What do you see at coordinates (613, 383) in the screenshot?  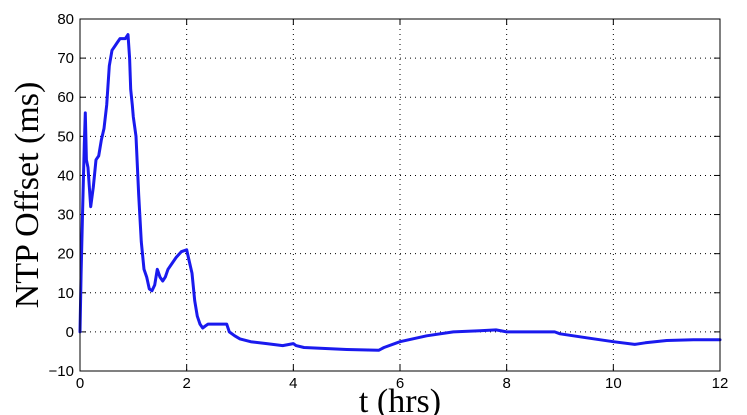 I see `x-tick-label: 10` at bounding box center [613, 383].